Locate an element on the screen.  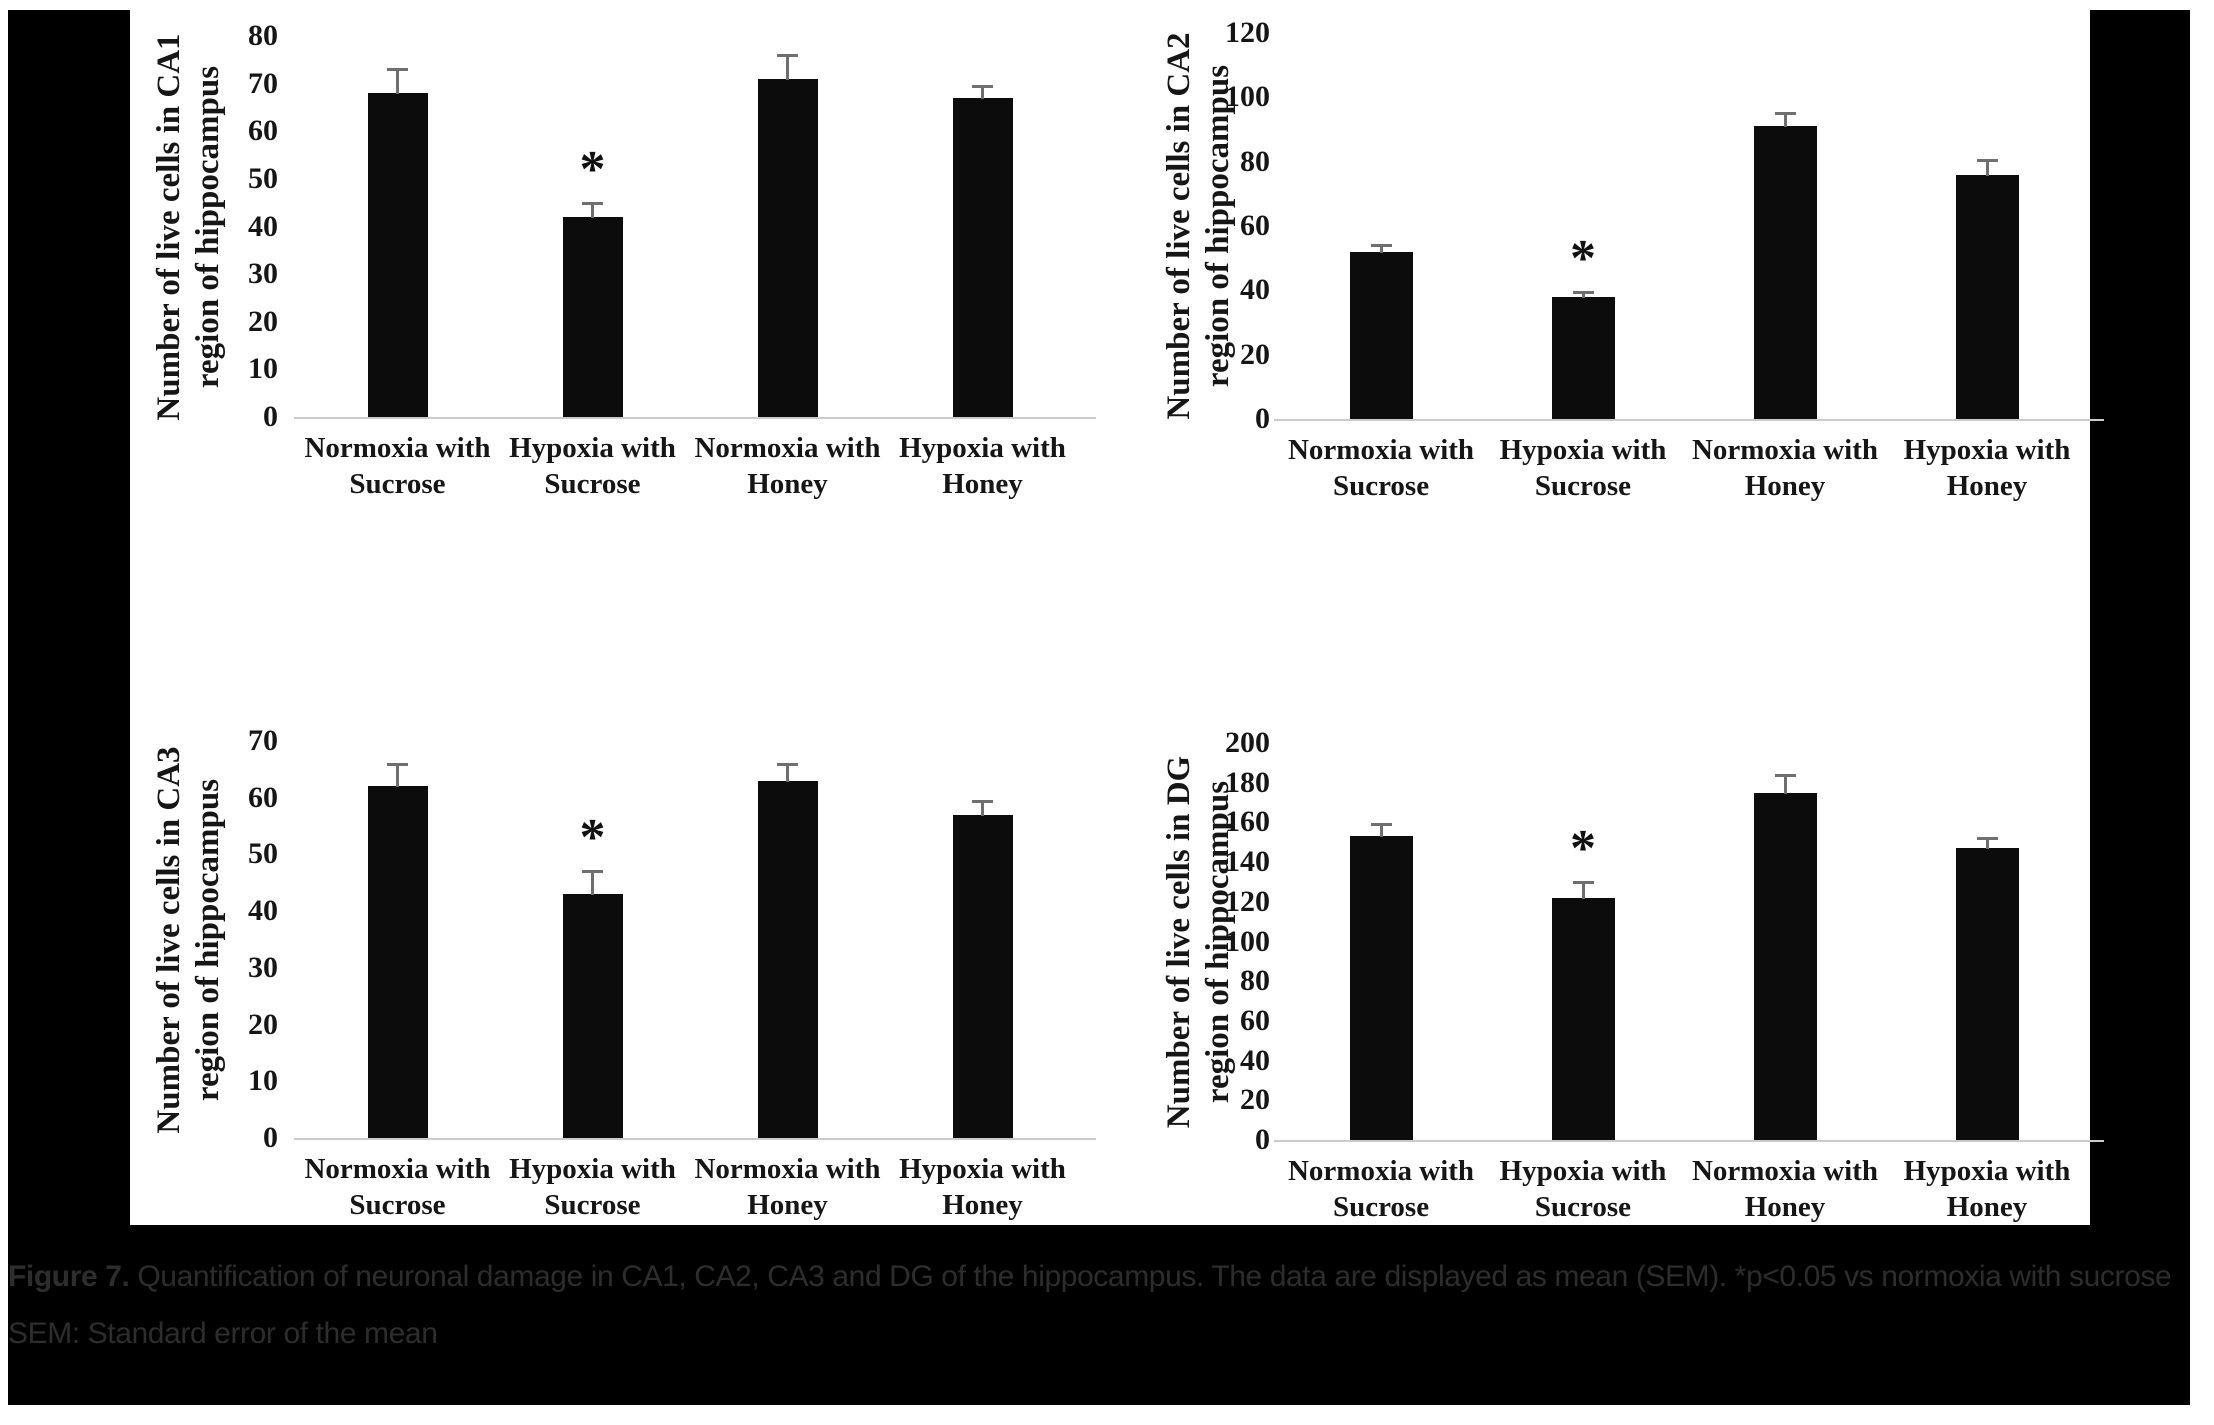
caption-footnote: SEM: Standard error of the mean is located at coordinates (223, 1333).